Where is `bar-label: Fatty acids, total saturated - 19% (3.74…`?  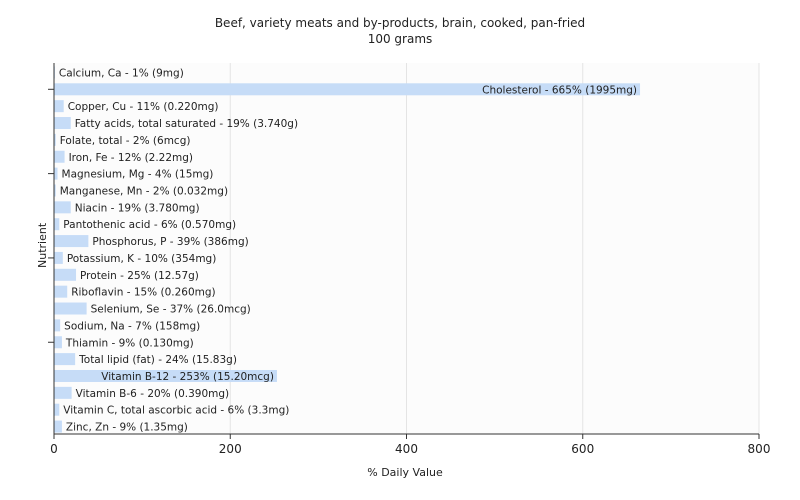
bar-label: Fatty acids, total saturated - 19% (3.74… is located at coordinates (186, 124).